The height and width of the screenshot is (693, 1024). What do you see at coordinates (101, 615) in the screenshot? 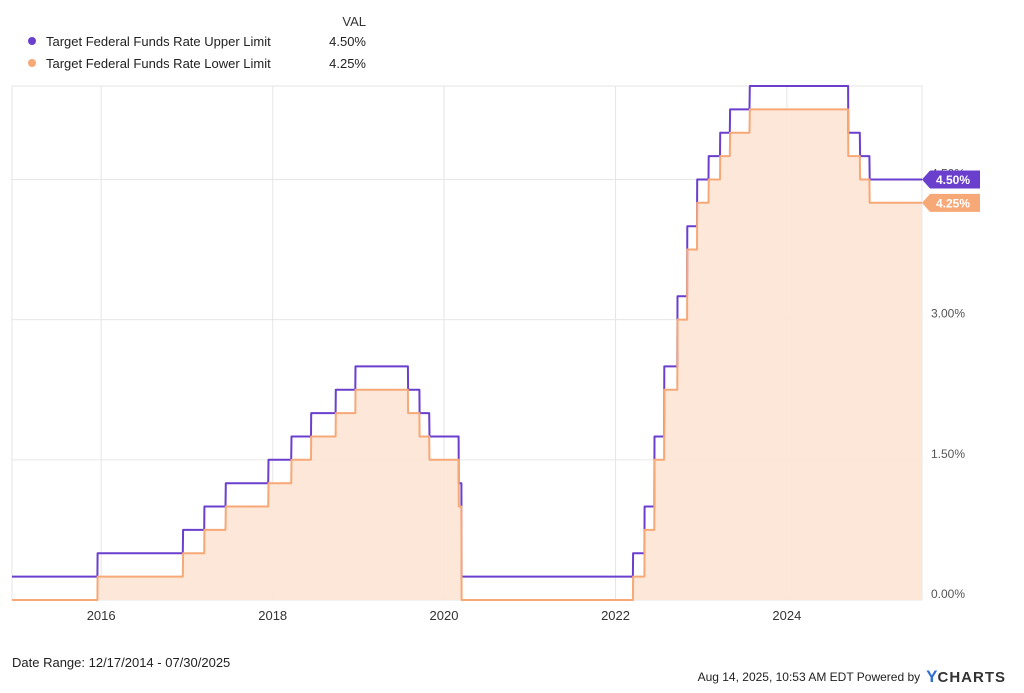
I see `x-tick-label: 2016` at bounding box center [101, 615].